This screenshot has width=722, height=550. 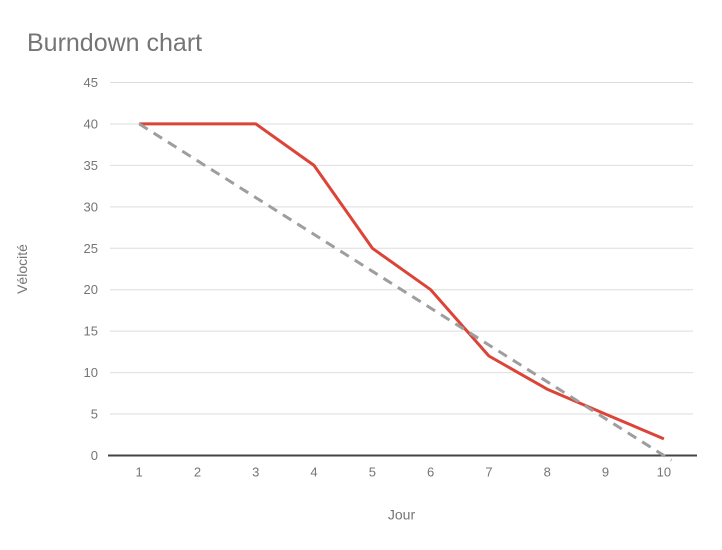 I want to click on x-tick-label: 3, so click(x=255, y=472).